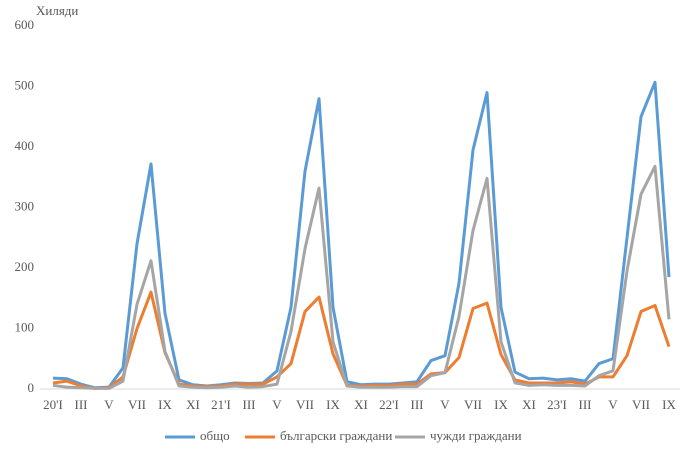  What do you see at coordinates (25, 205) in the screenshot?
I see `y-tick-label: 300` at bounding box center [25, 205].